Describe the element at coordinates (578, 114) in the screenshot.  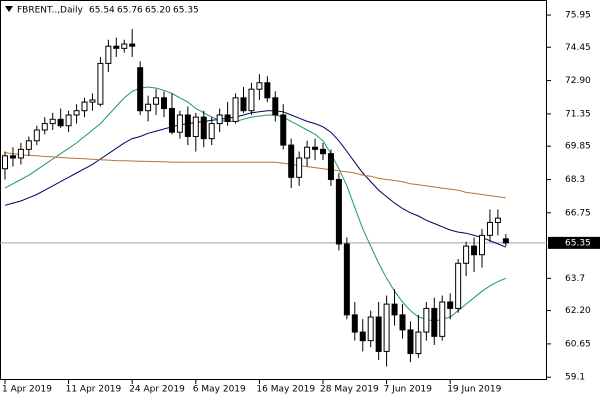
I see `y-tick-label: 71.35` at that location.